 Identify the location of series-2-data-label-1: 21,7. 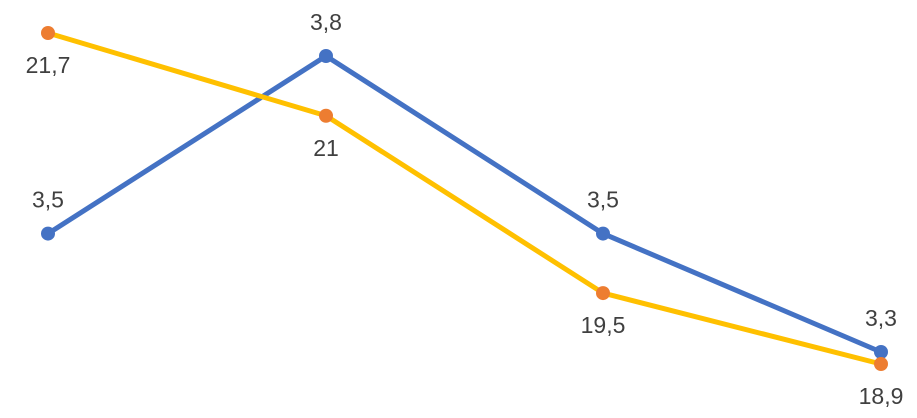
(48, 65).